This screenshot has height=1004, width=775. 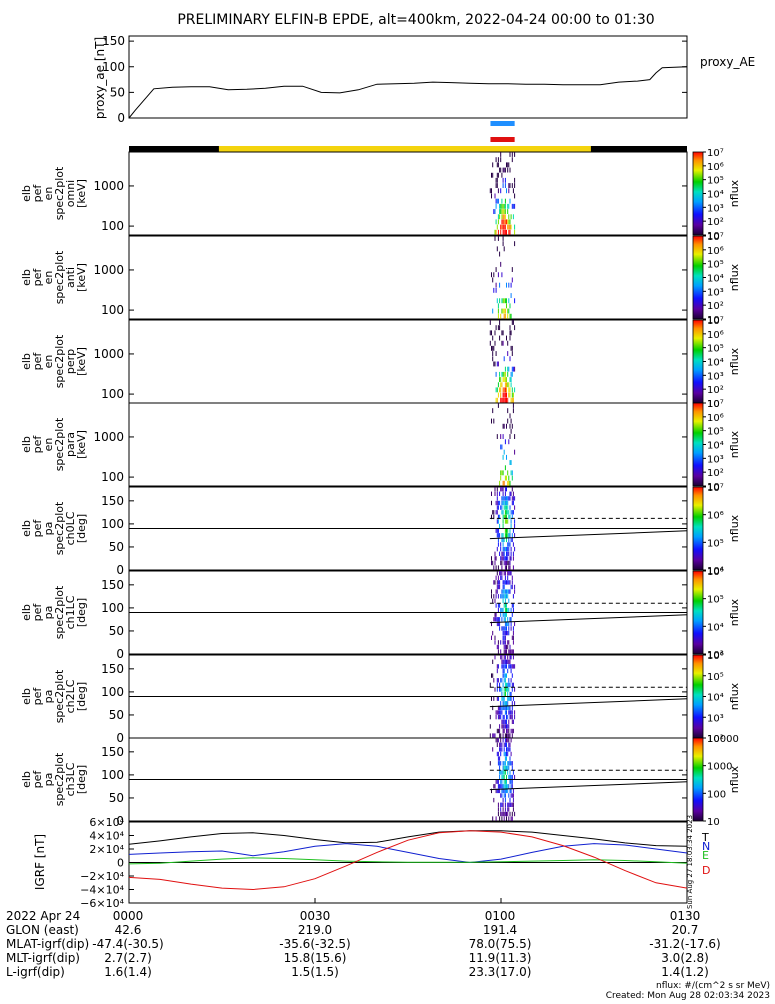 I want to click on footer-value: 20.7, so click(x=685, y=930).